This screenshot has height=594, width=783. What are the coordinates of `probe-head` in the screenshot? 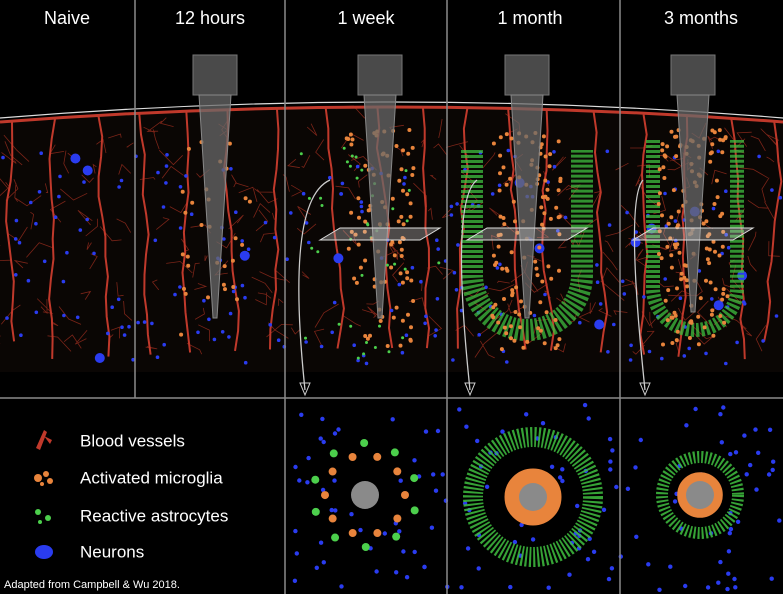 It's located at (380, 75).